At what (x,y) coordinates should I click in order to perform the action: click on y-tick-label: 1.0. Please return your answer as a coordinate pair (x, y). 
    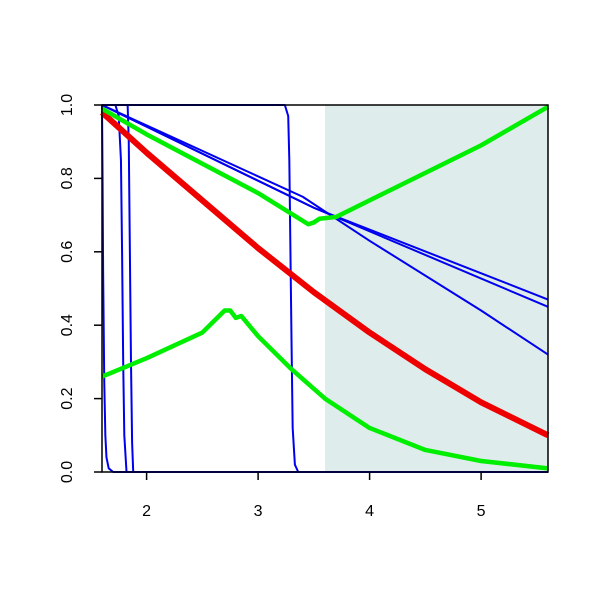
    Looking at the image, I should click on (67, 105).